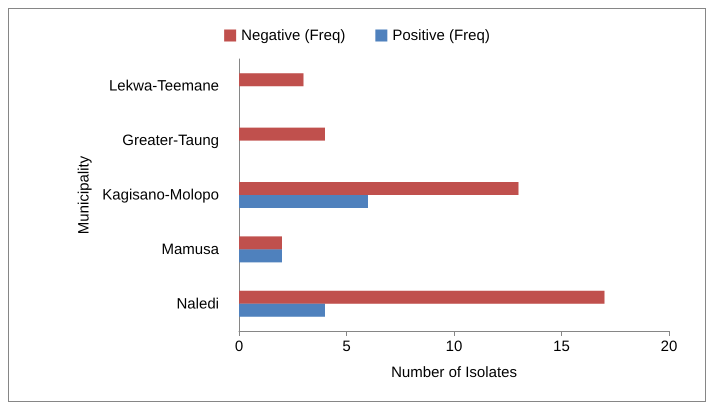 This screenshot has width=716, height=412. I want to click on y-tick-label: Greater-Taung, so click(170, 141).